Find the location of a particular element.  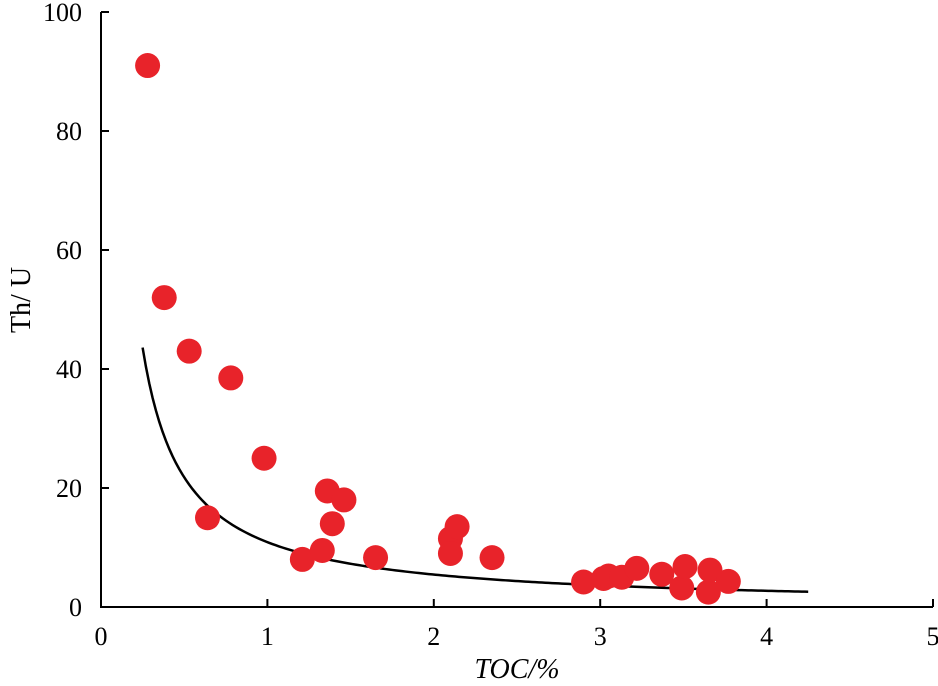

x-tick-label: 3 is located at coordinates (600, 636).